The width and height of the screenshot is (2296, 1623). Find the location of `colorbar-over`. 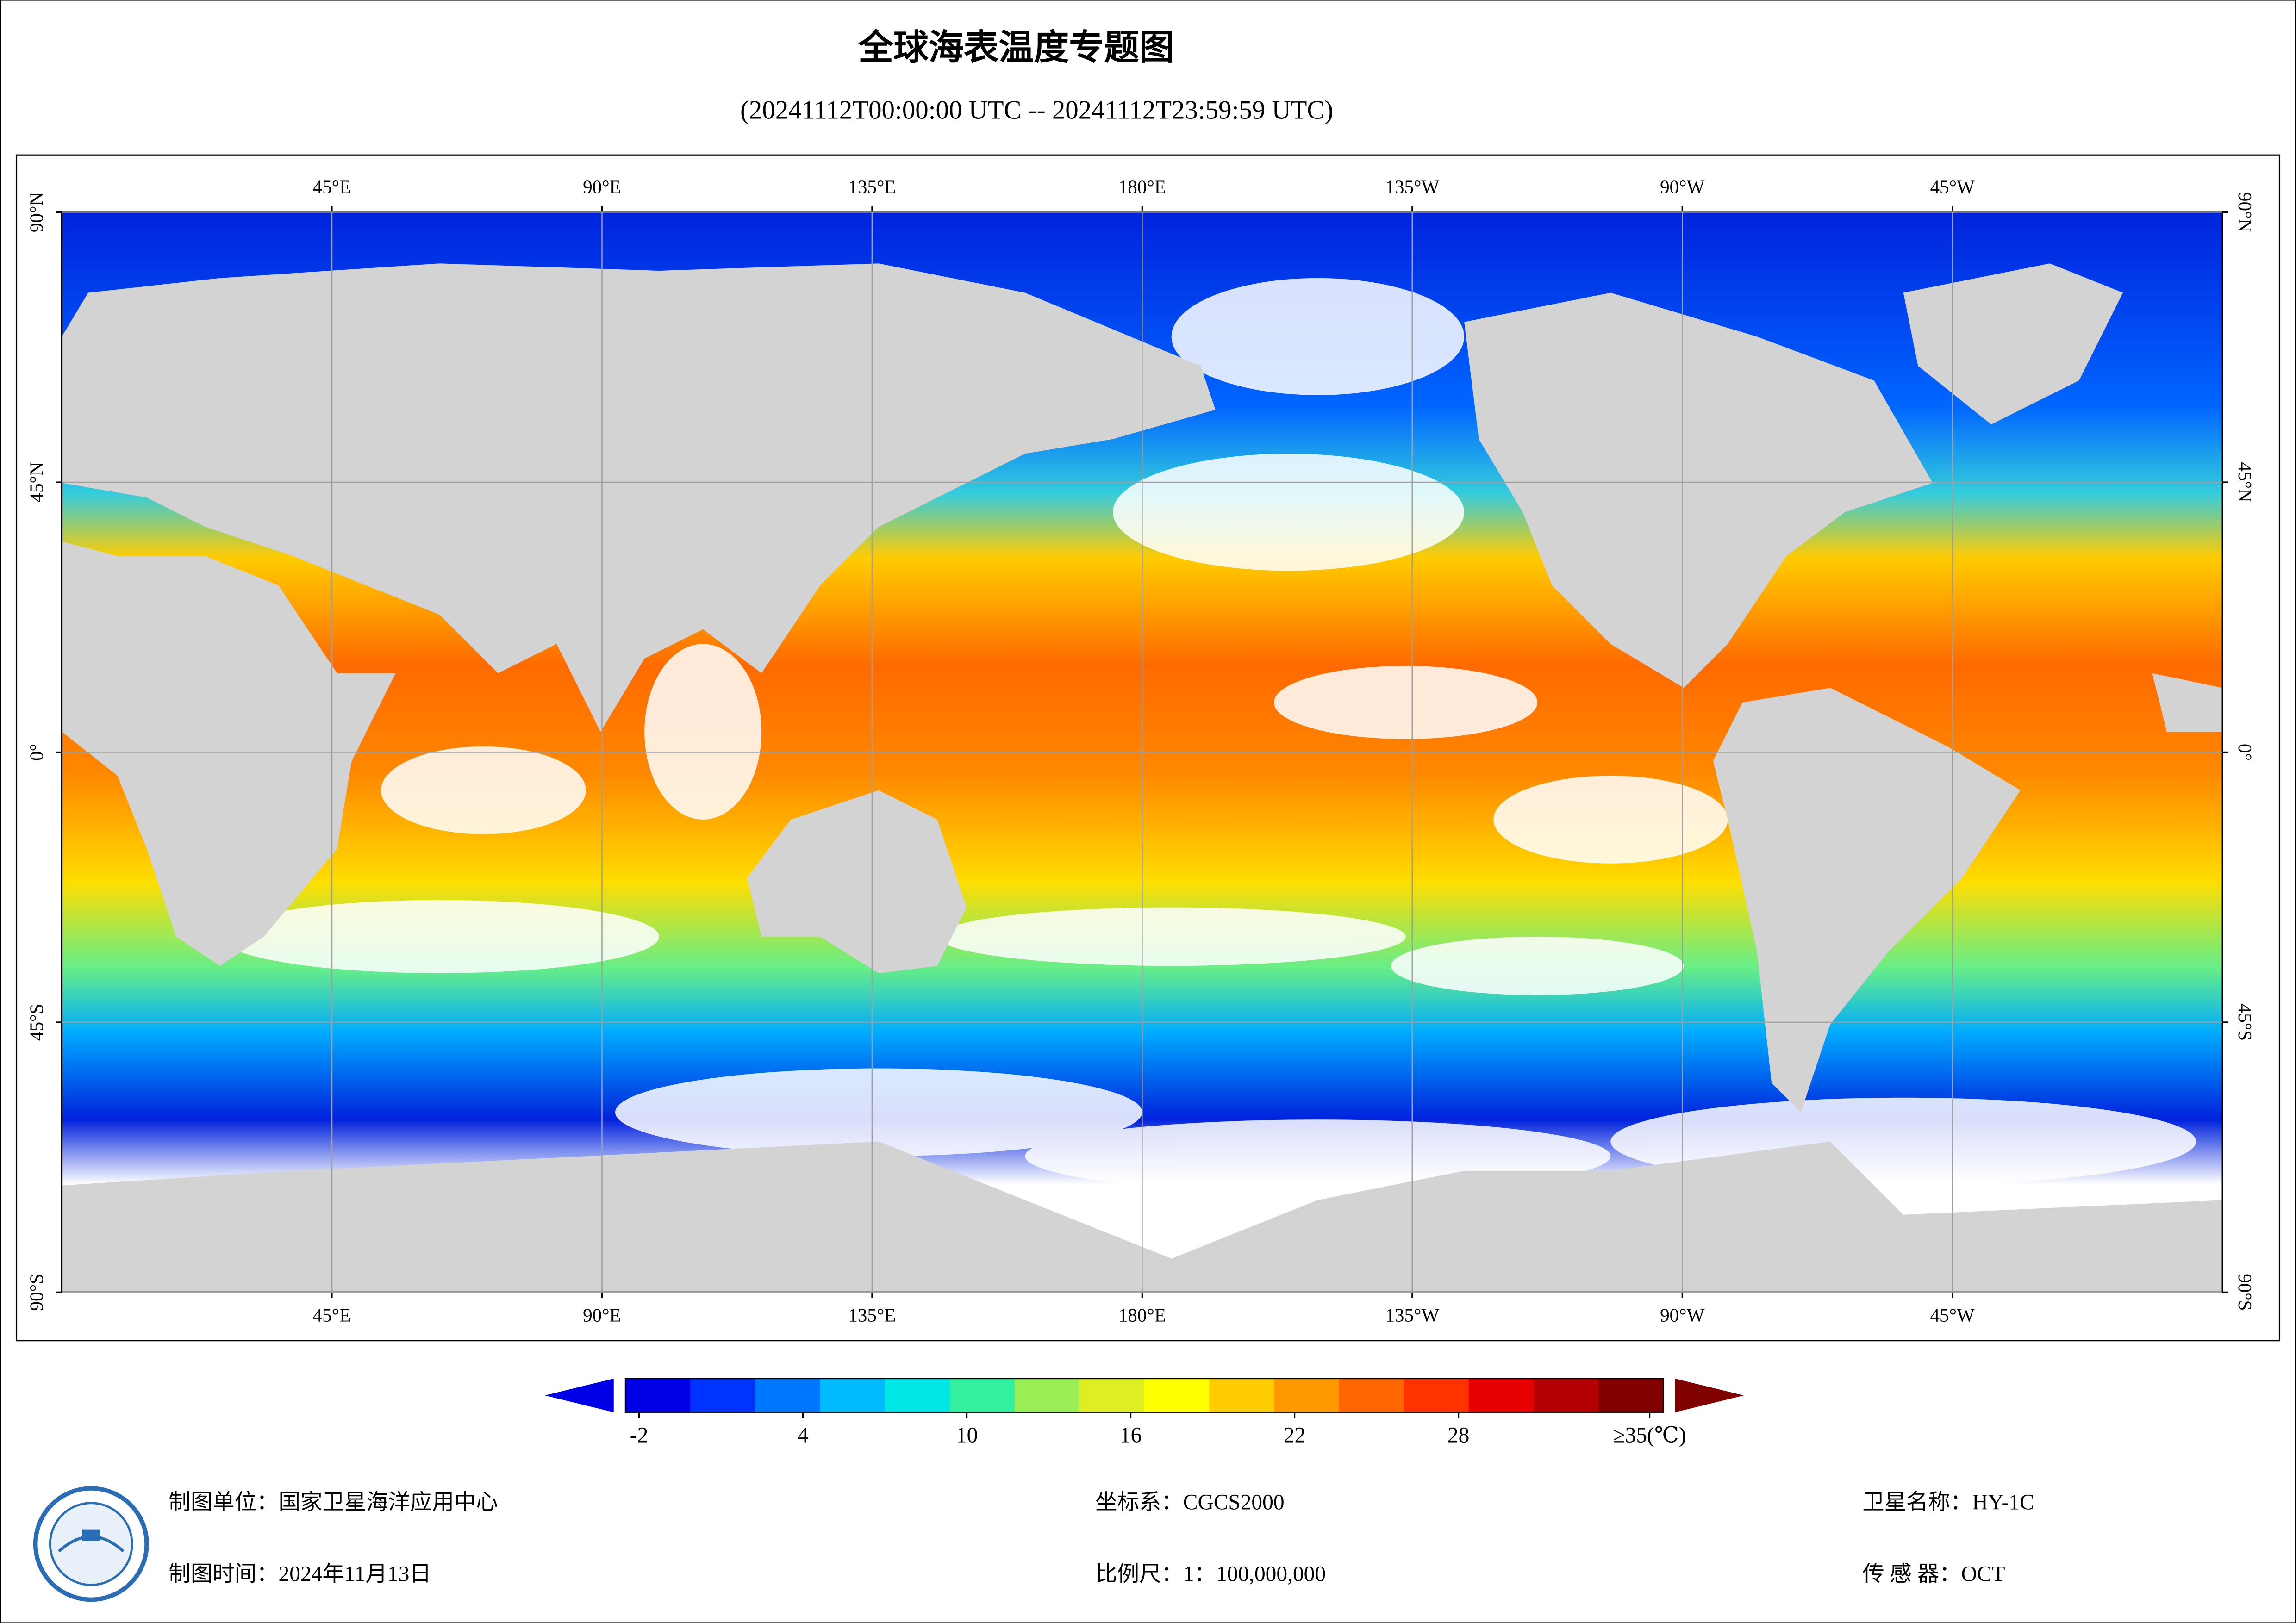

colorbar-over is located at coordinates (1709, 1395).